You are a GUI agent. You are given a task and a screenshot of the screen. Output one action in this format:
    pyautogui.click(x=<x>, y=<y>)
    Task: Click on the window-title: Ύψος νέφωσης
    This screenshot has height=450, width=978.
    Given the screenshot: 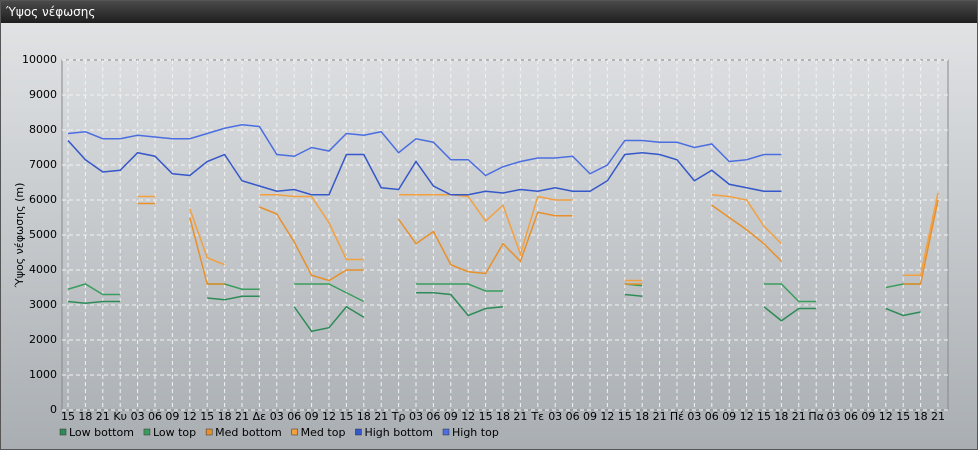 What is the action you would take?
    pyautogui.click(x=51, y=12)
    